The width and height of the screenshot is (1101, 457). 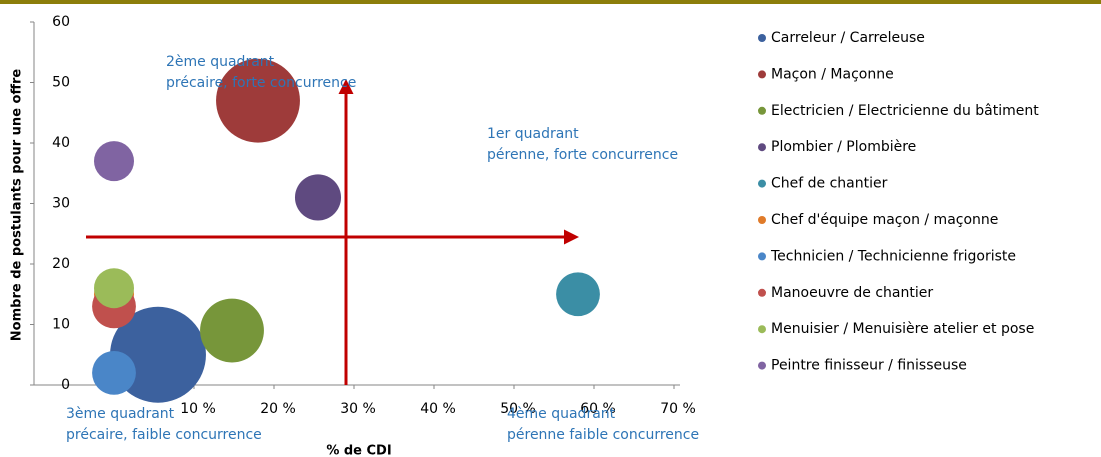 I want to click on top-bar, so click(x=550, y=2).